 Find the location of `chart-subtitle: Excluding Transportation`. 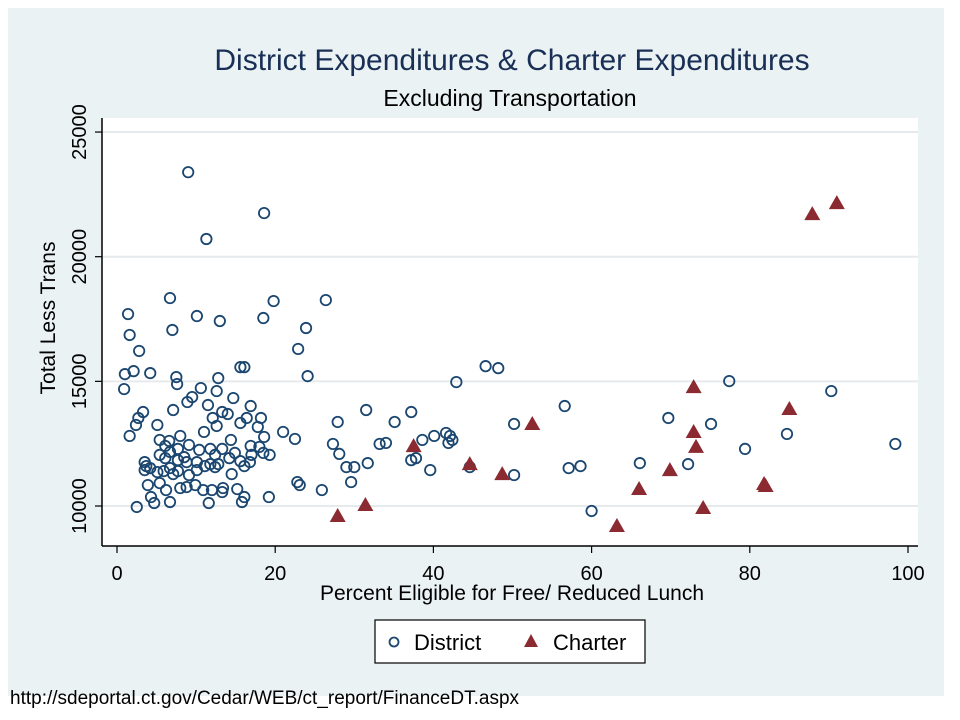

chart-subtitle: Excluding Transportation is located at coordinates (509, 98).